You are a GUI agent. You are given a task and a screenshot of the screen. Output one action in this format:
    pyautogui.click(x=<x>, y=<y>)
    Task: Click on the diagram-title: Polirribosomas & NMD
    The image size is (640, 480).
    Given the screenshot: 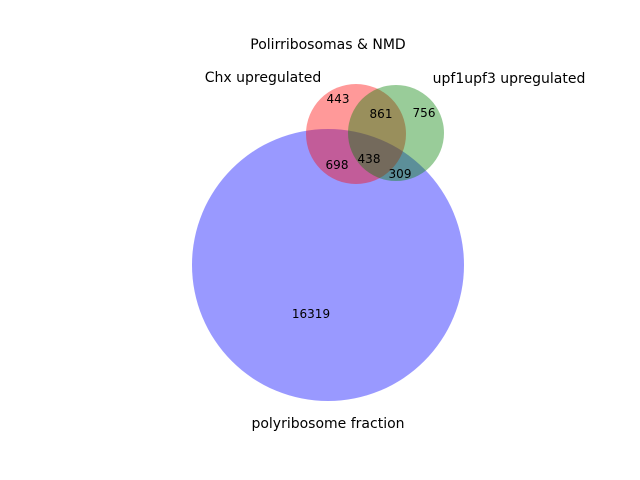 What is the action you would take?
    pyautogui.click(x=327, y=45)
    